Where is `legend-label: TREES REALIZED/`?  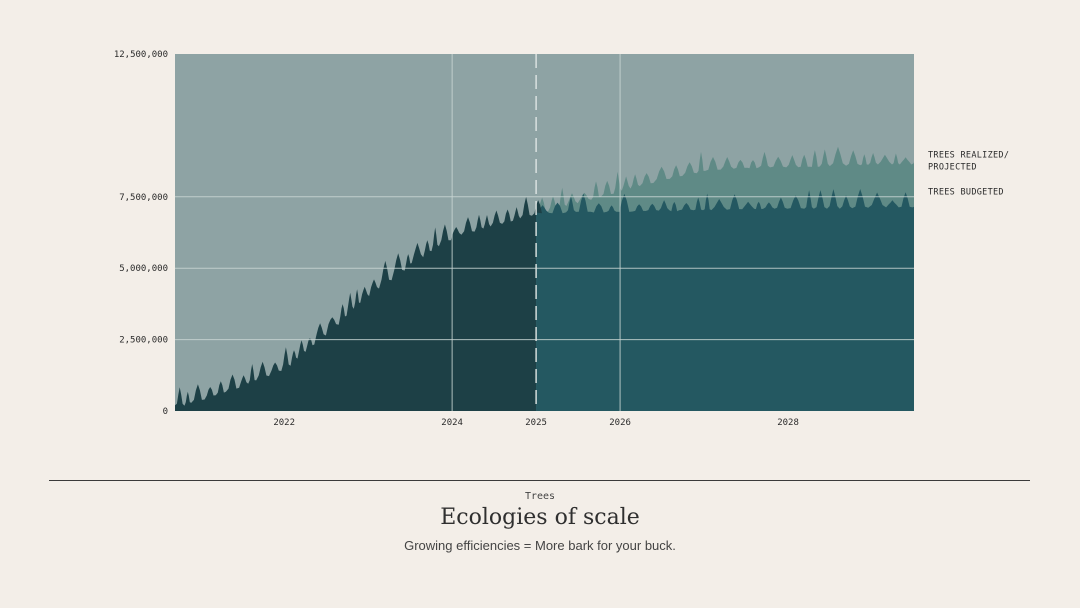 legend-label: TREES REALIZED/ is located at coordinates (968, 156).